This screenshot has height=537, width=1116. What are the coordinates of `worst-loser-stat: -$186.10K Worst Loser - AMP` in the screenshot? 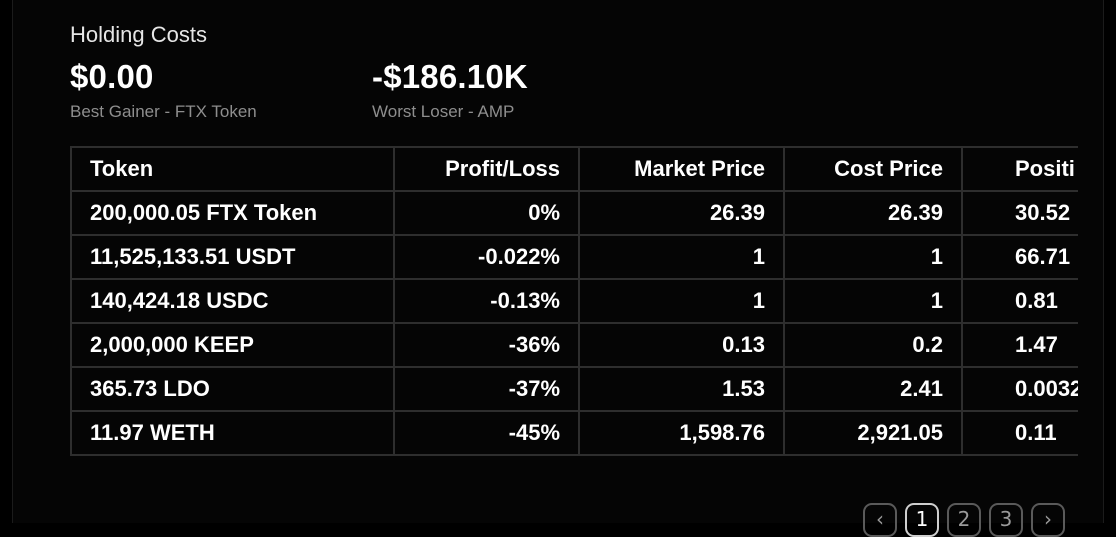 It's located at (450, 90).